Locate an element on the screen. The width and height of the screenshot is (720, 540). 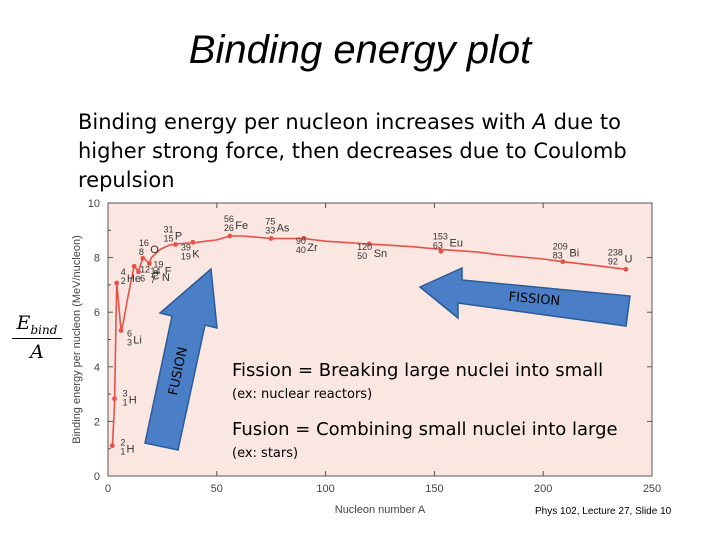
isotope-mass-number: 14 is located at coordinates (155, 271).